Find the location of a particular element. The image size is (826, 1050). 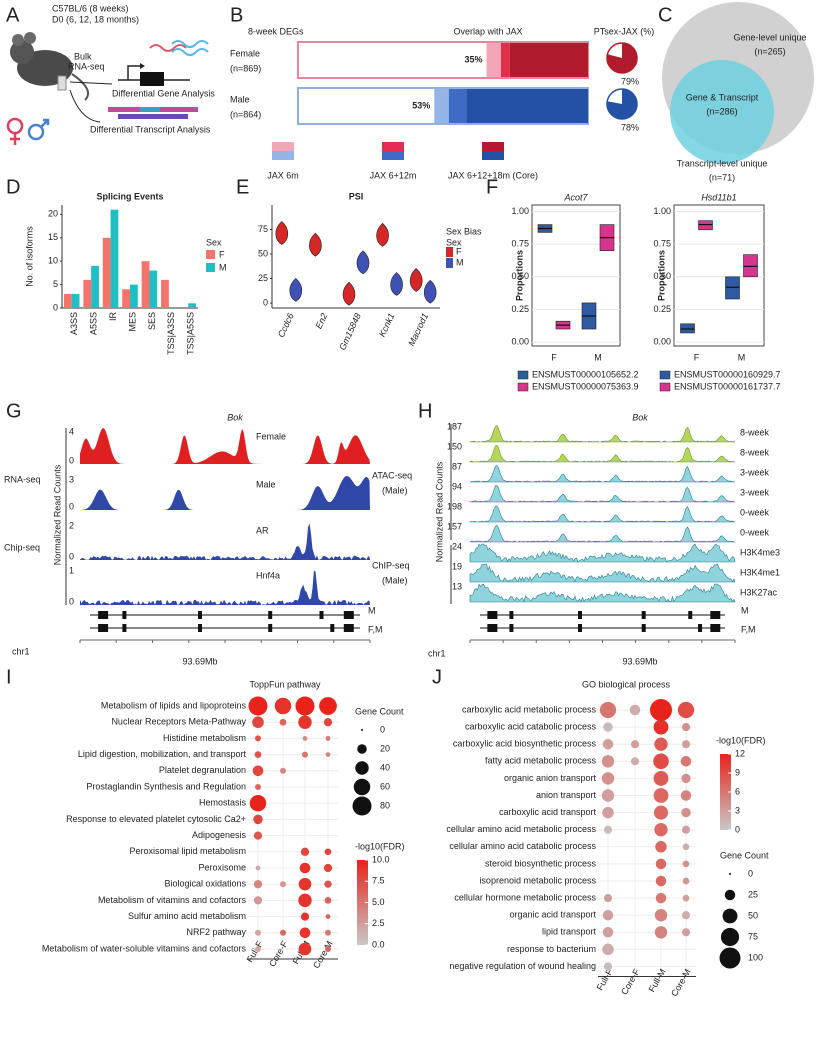

label: 93.69Mb is located at coordinates (199, 661).